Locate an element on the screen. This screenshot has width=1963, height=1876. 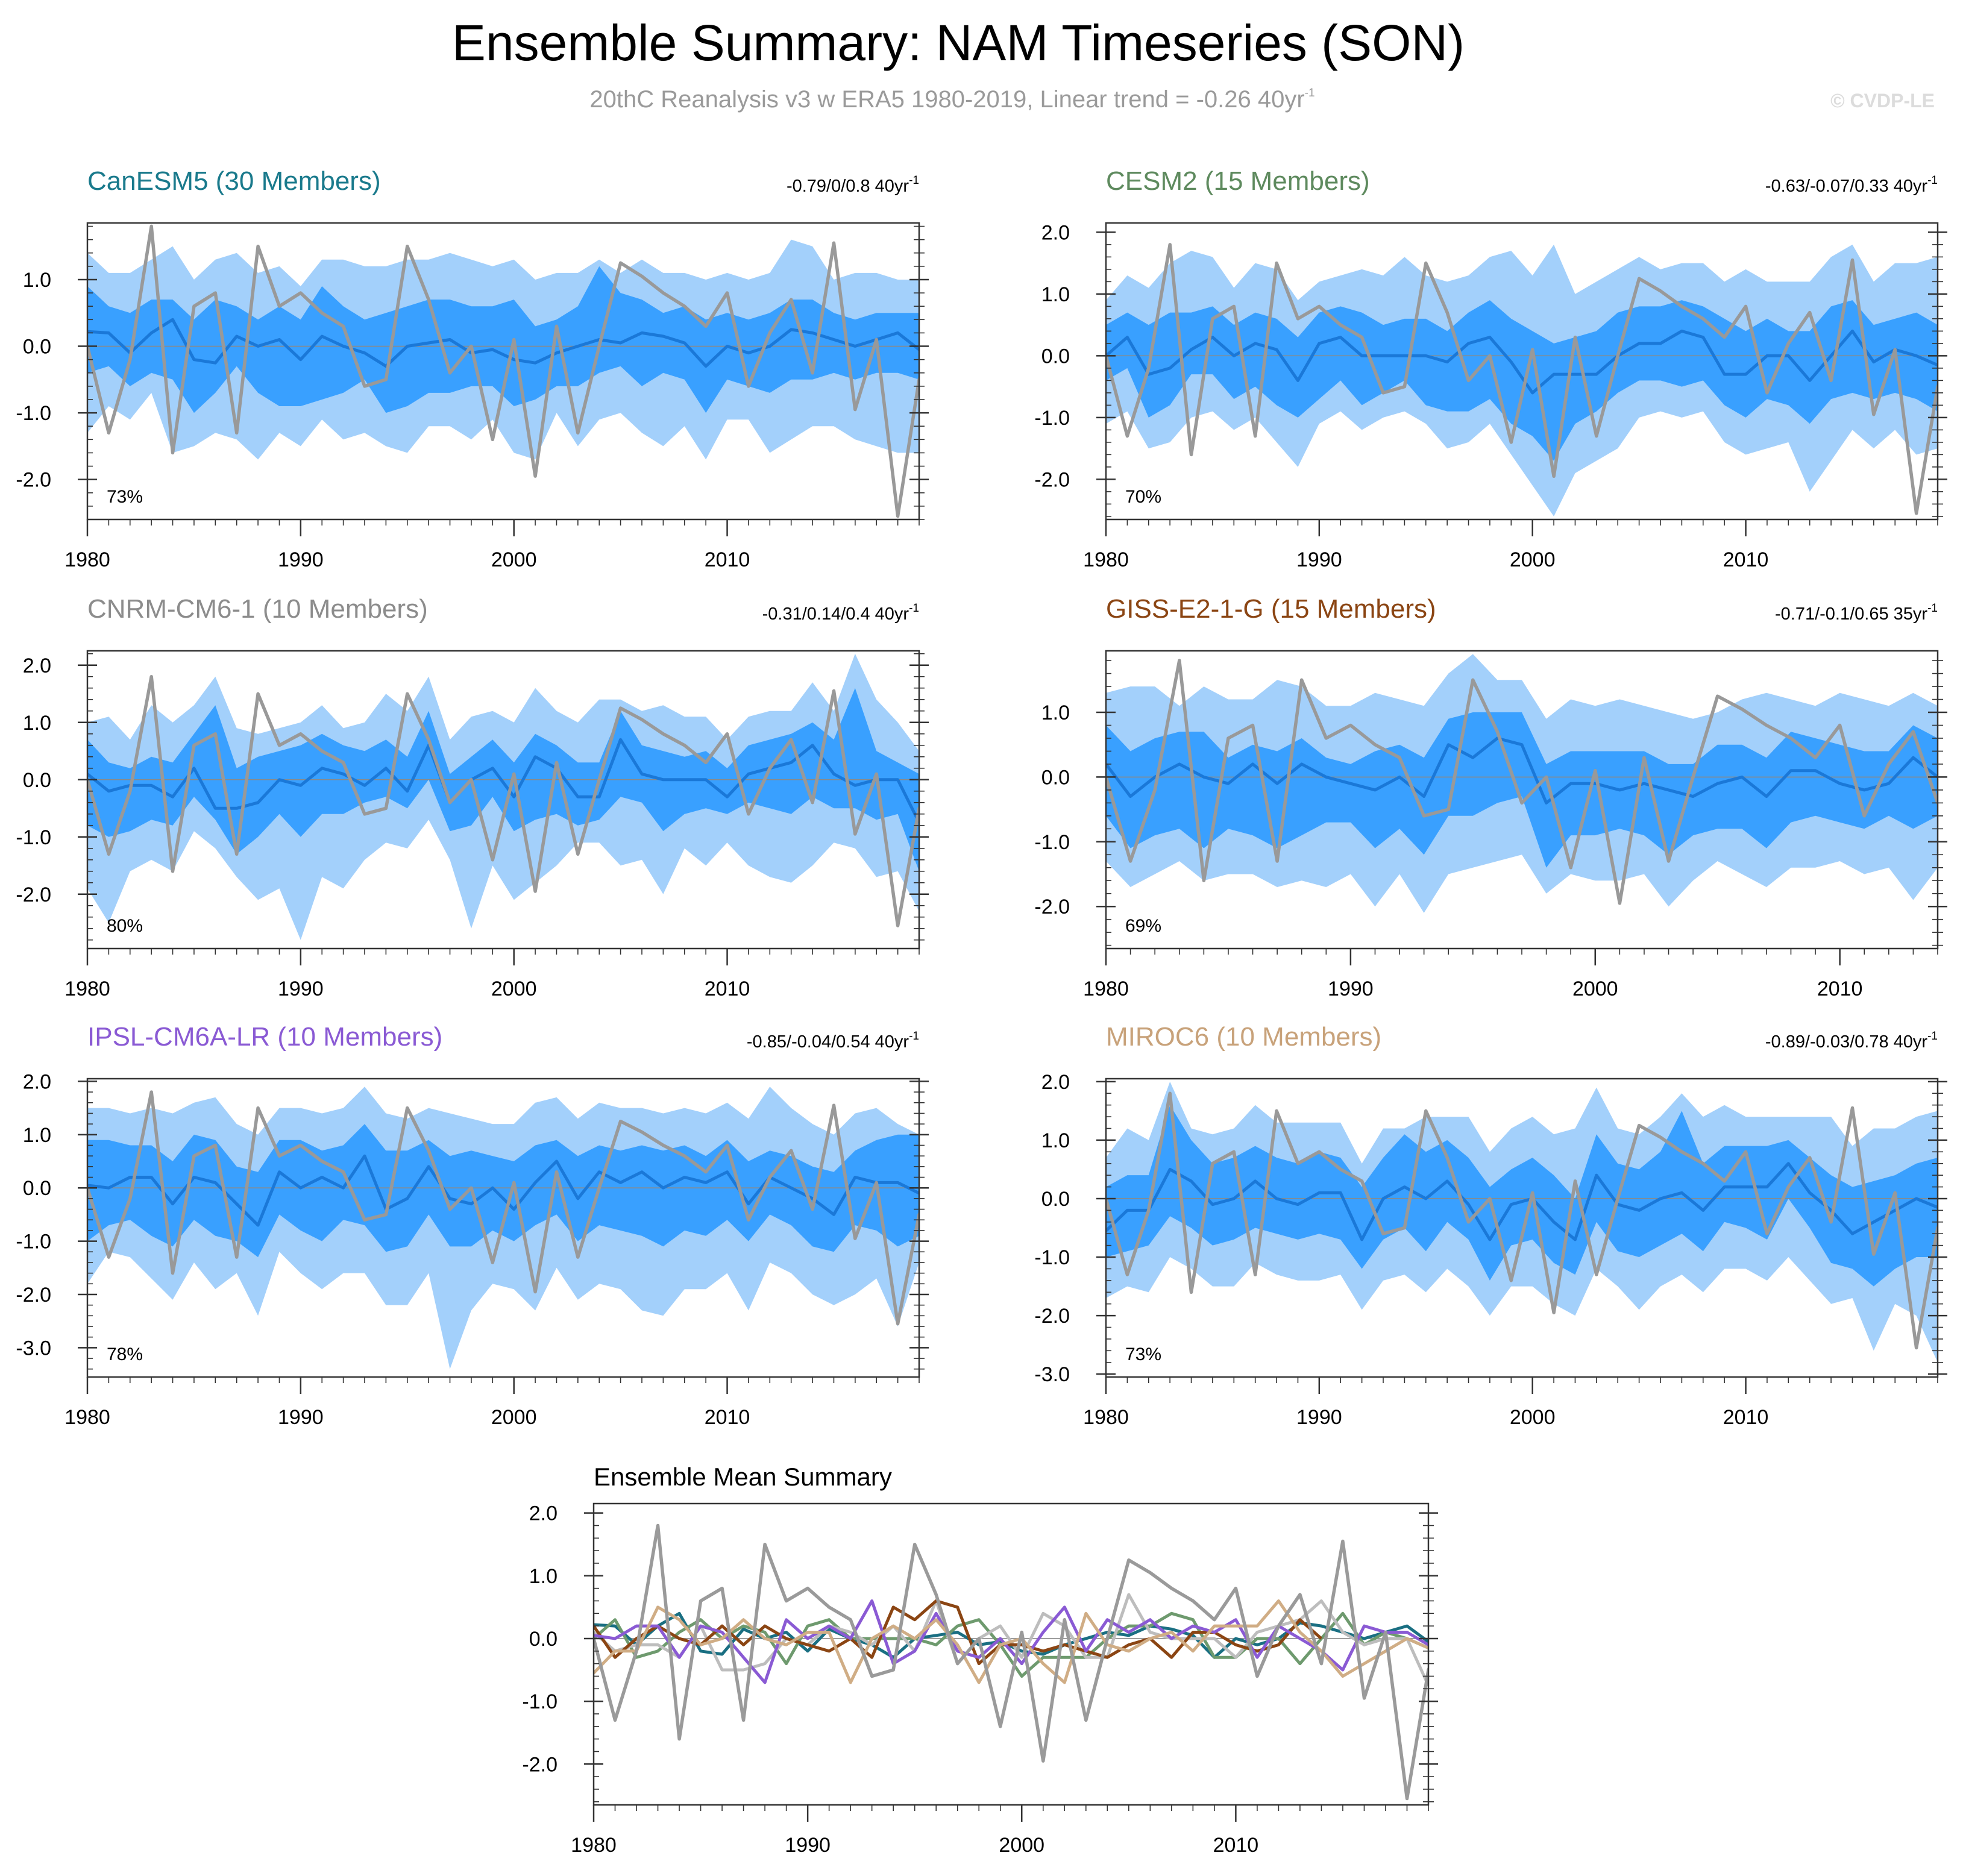
chart-title: CNRM-CM6-1 (10 Members) is located at coordinates (257, 609).